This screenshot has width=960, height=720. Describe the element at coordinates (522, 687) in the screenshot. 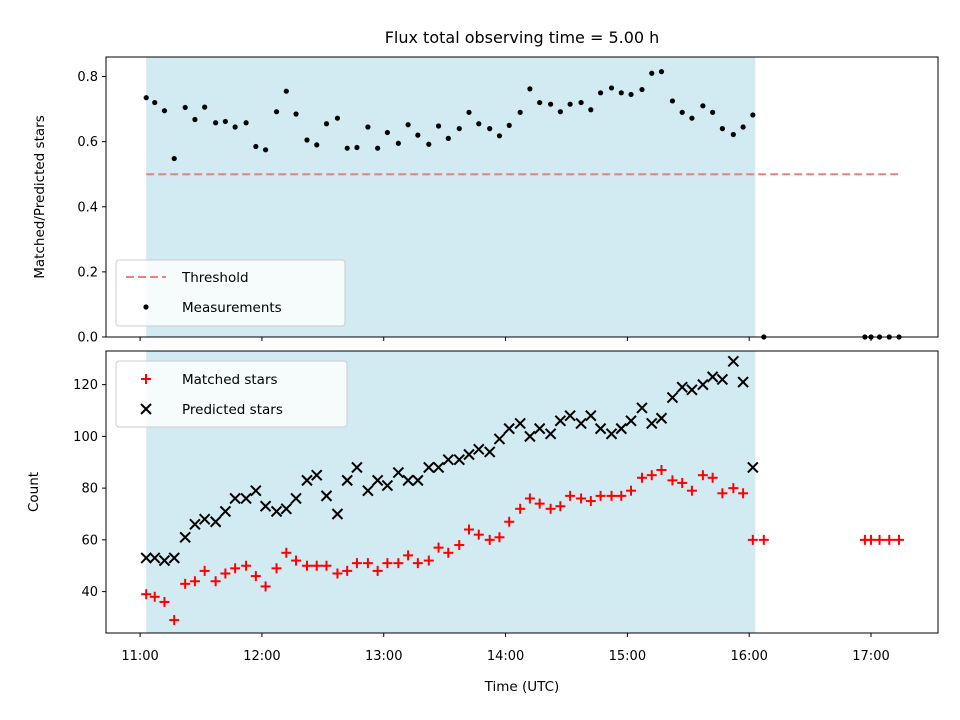

I see `x-axis-label: Time (UTC)` at that location.